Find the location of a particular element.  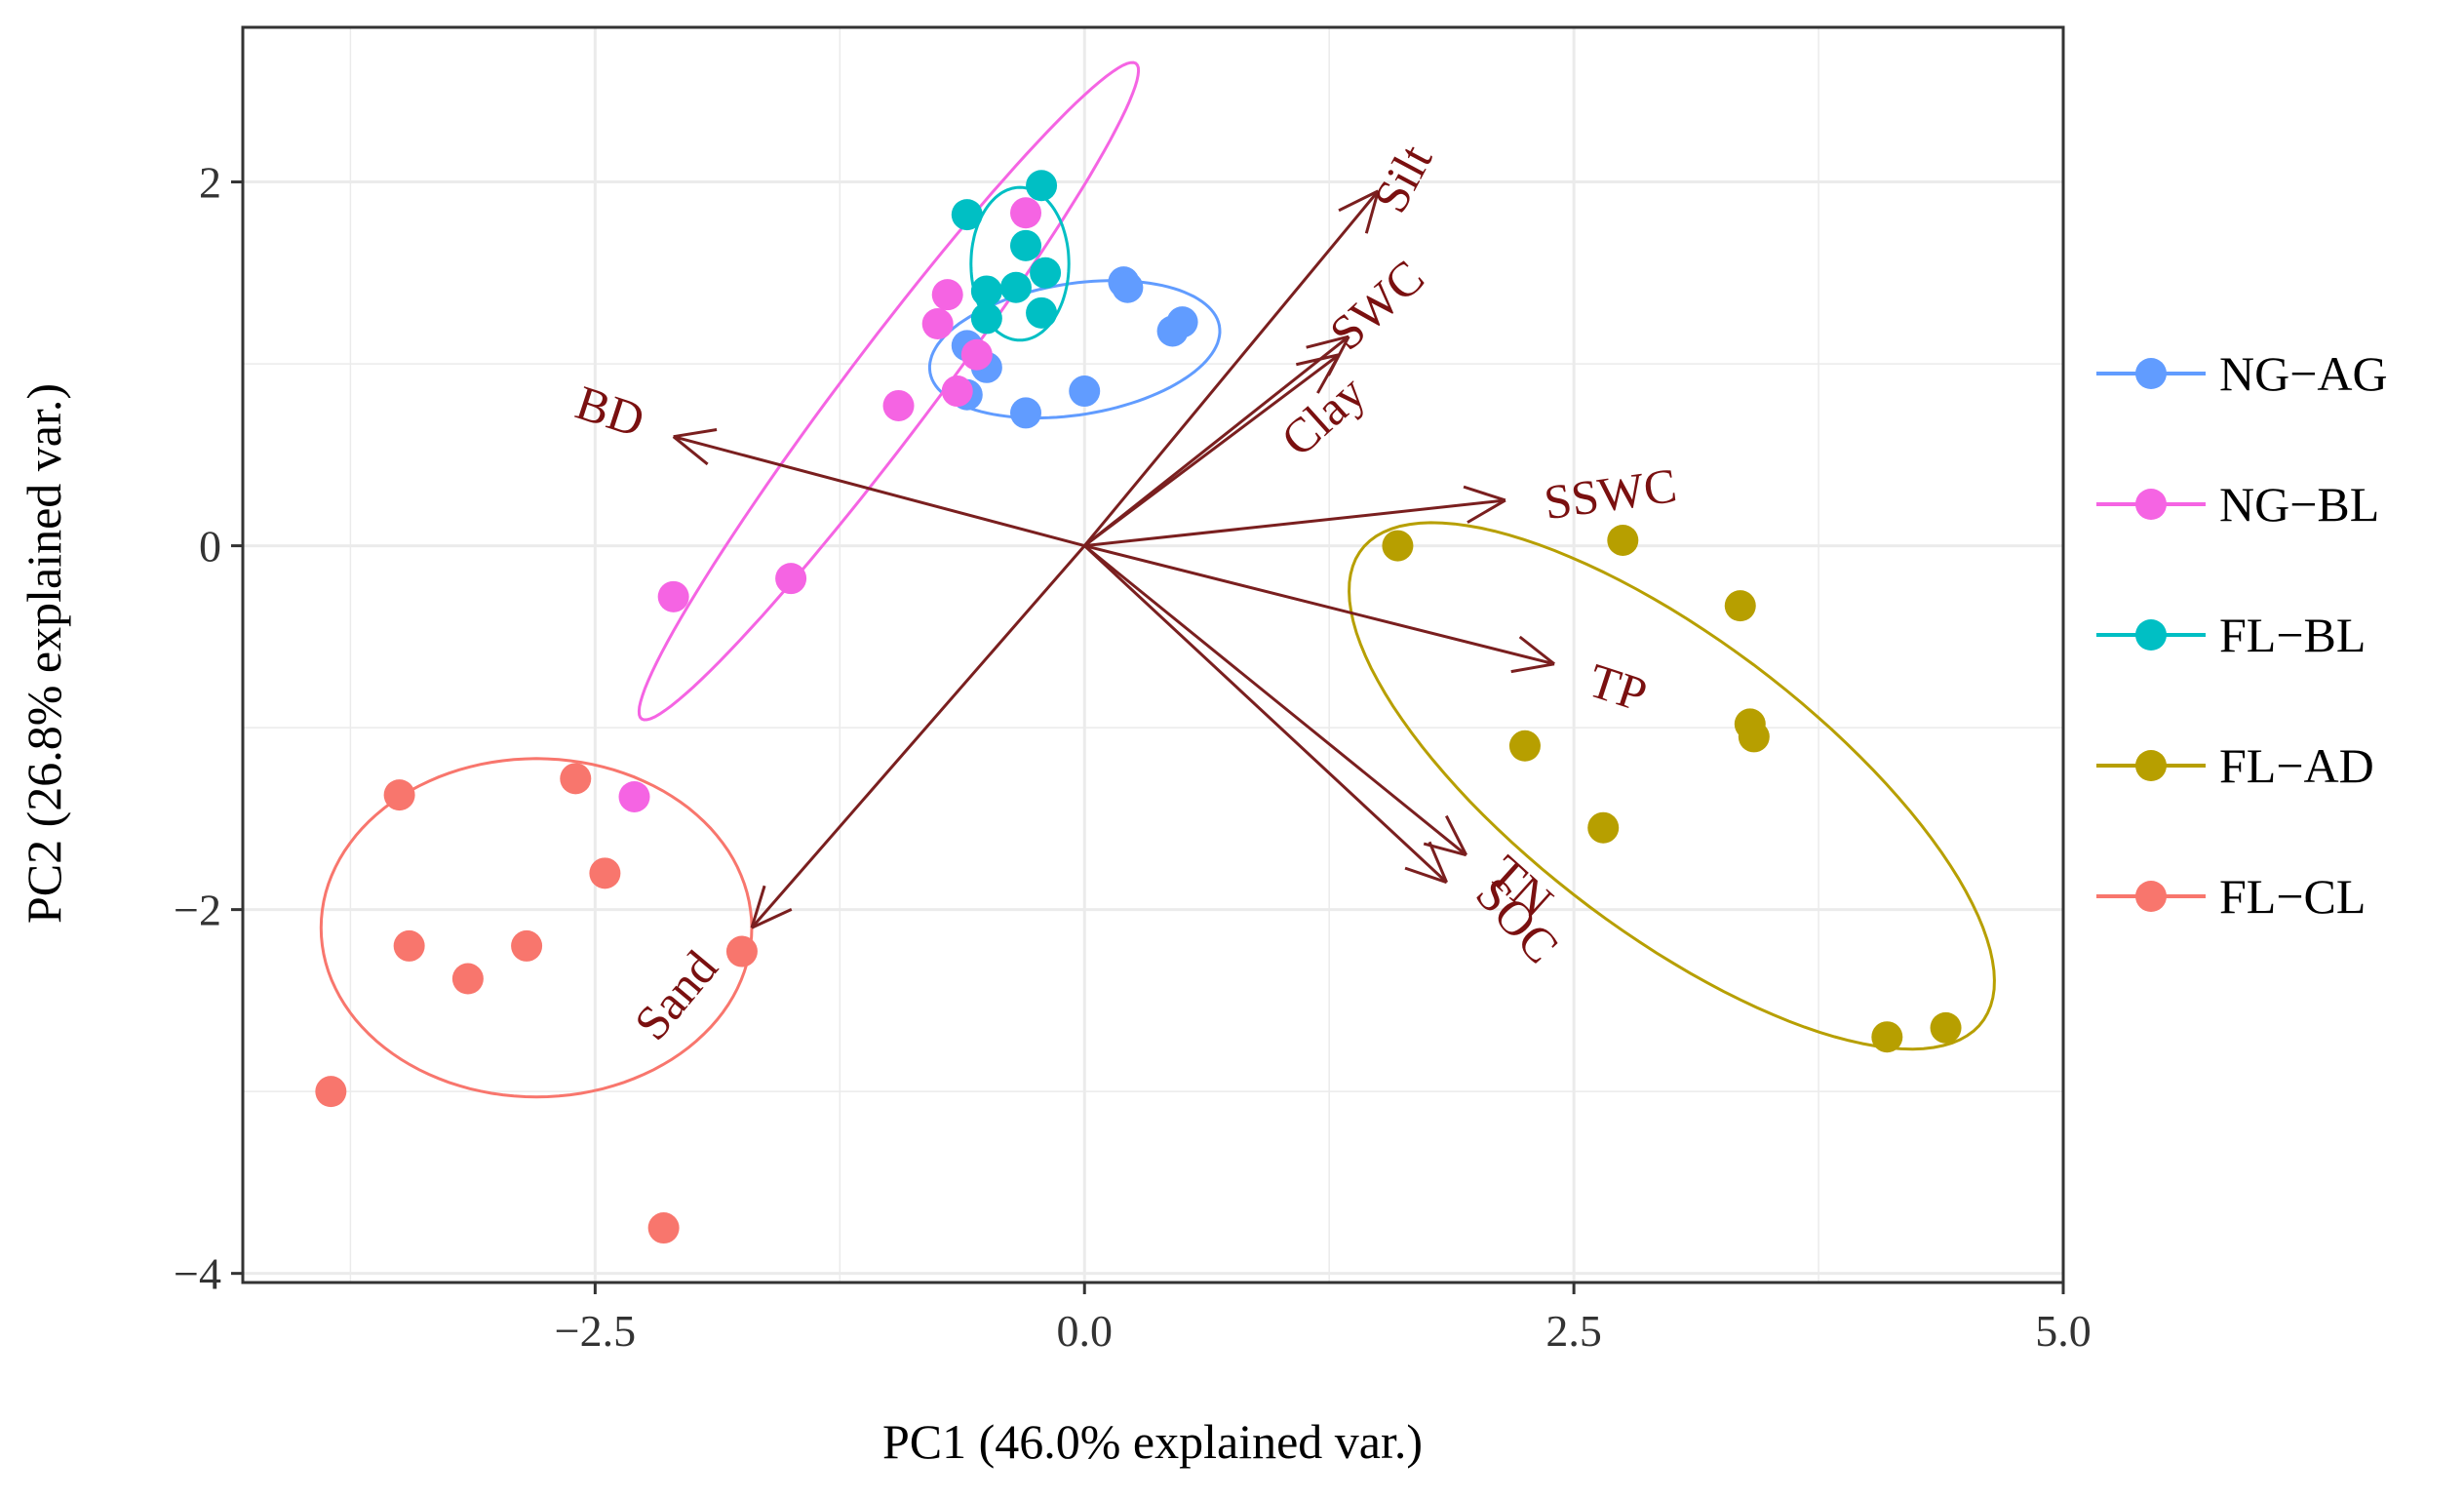

loading-arrow-sand is located at coordinates (918, 736).